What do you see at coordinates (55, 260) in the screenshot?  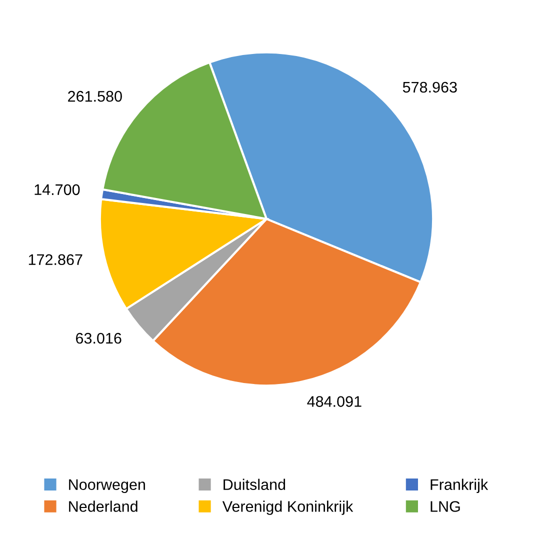 I see `data-label: 172.867` at bounding box center [55, 260].